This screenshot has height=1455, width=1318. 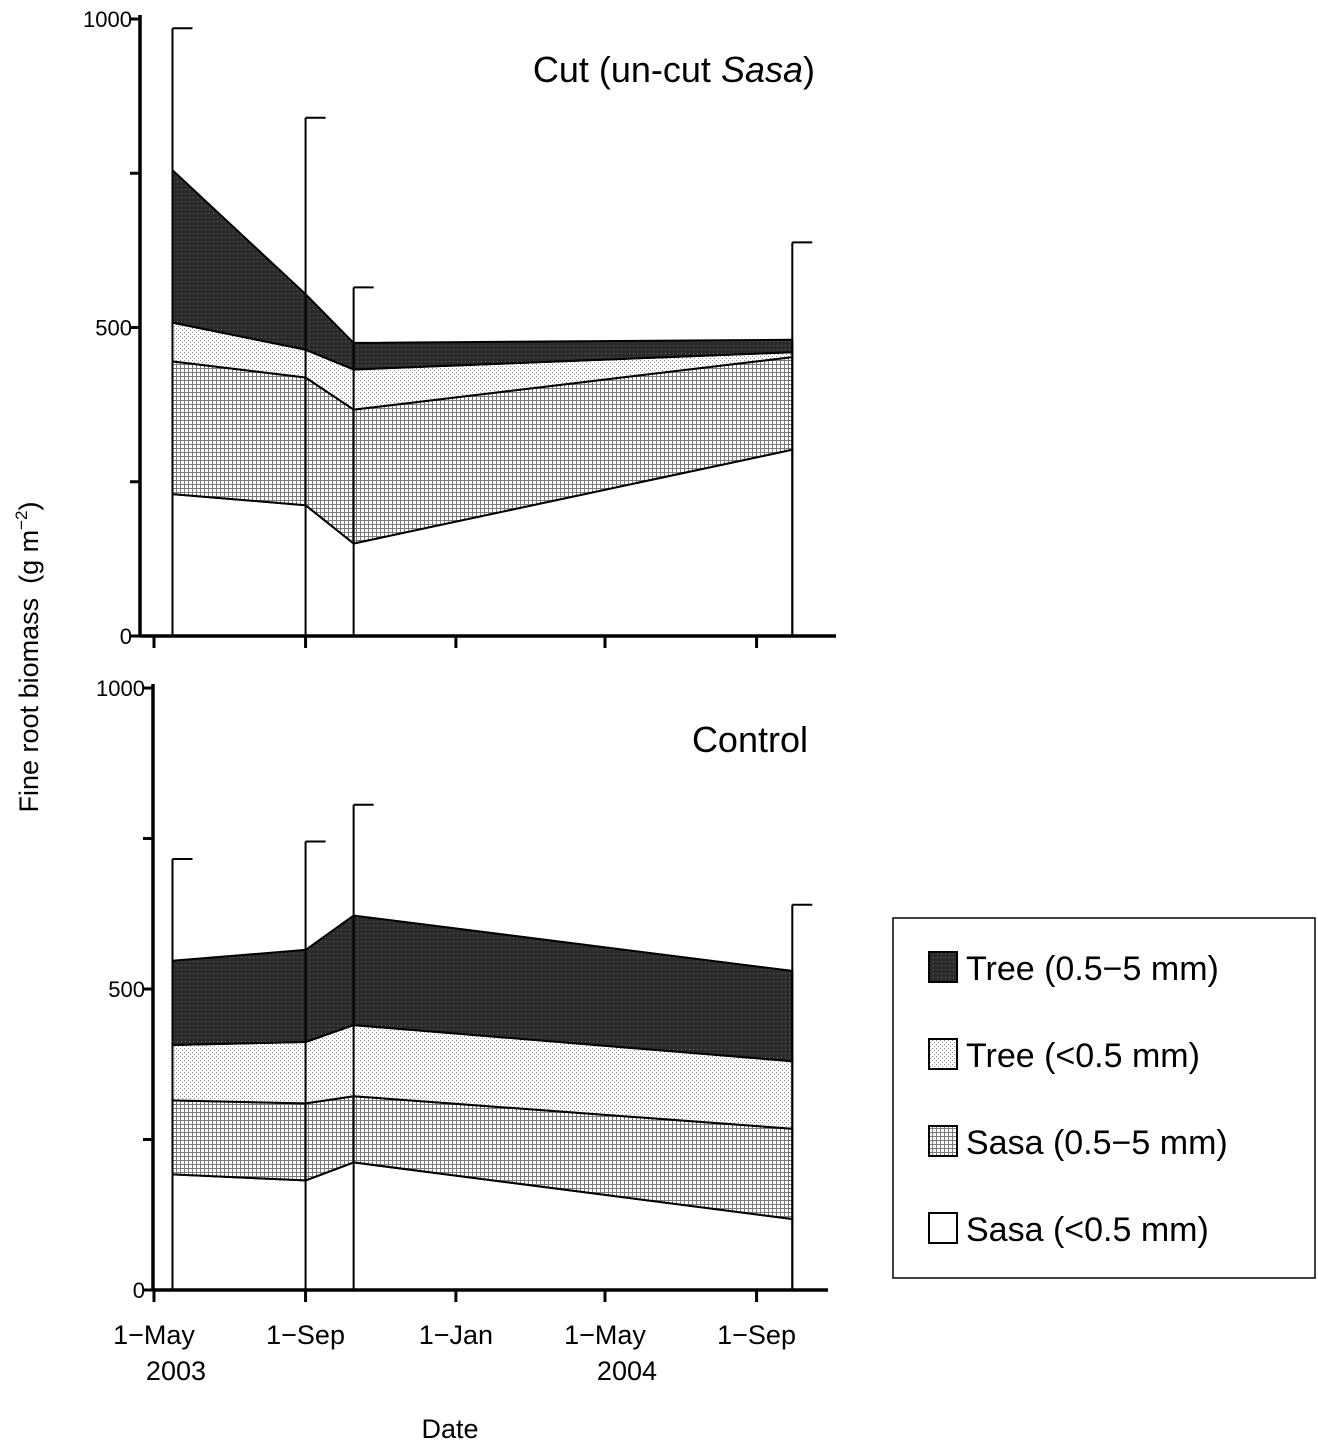 I want to click on x-axis-title: Date, so click(x=449, y=1429).